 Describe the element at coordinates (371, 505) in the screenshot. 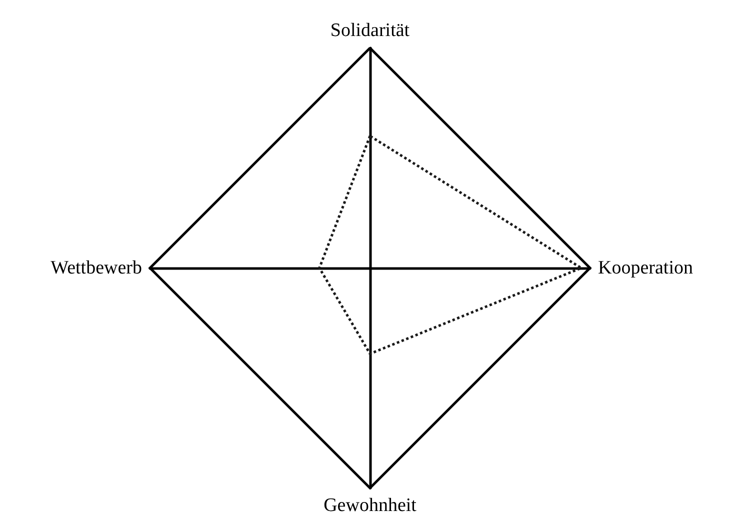

I see `spoke-label: Gewohnheit` at that location.